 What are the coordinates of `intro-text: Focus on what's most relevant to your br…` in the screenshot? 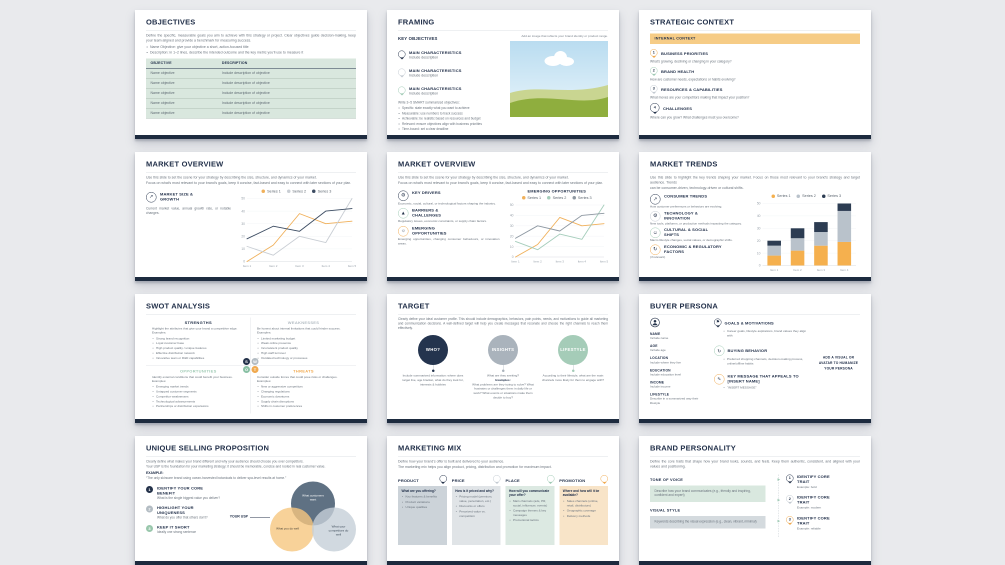 It's located at (249, 183).